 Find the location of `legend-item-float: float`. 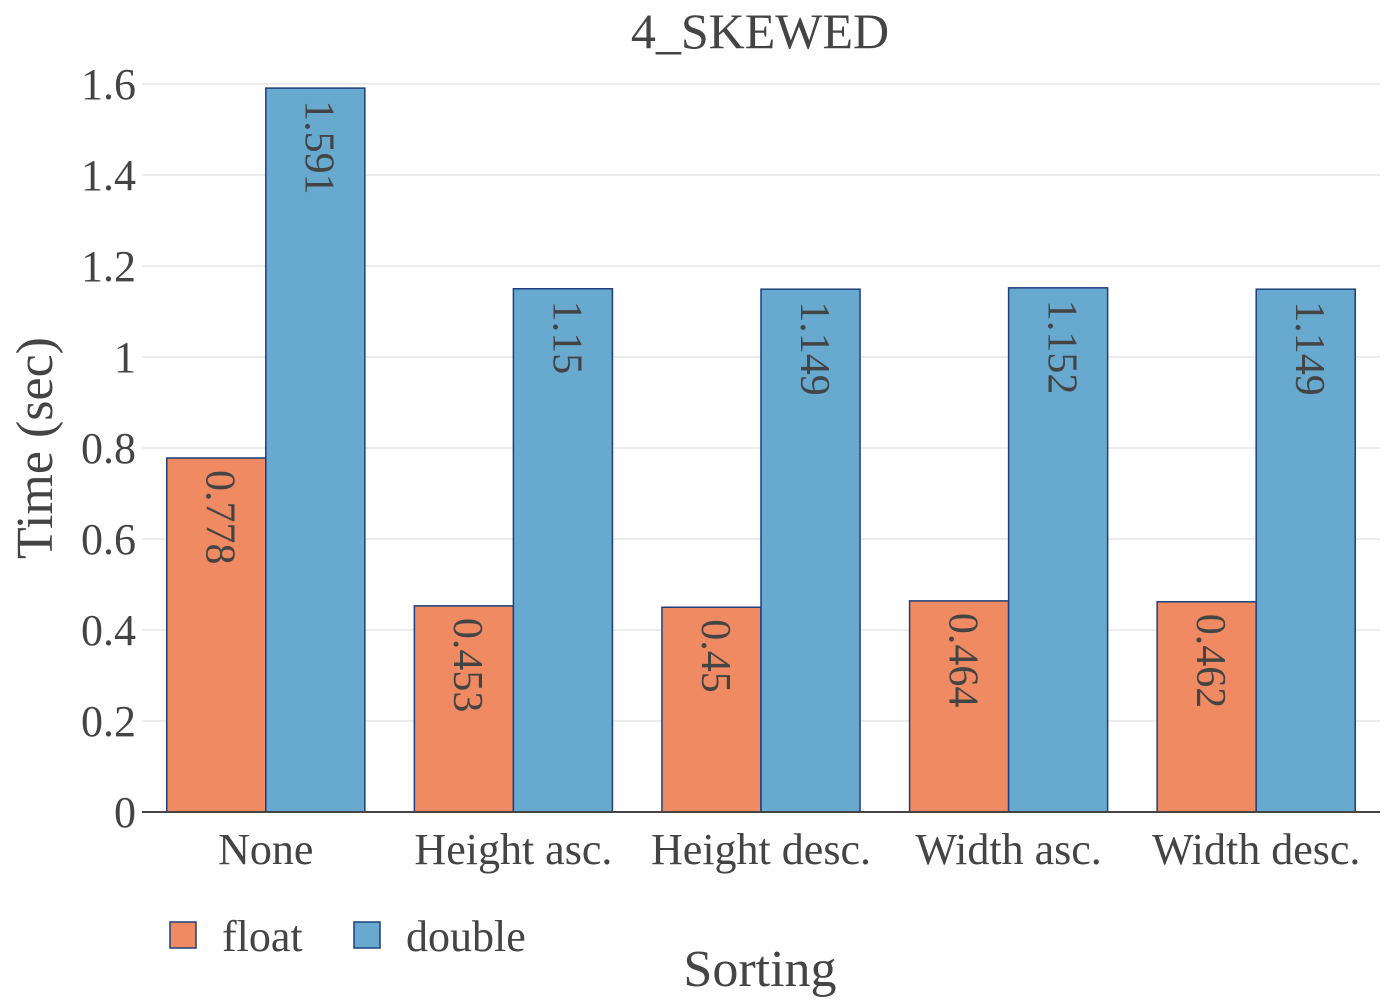

legend-item-float: float is located at coordinates (236, 936).